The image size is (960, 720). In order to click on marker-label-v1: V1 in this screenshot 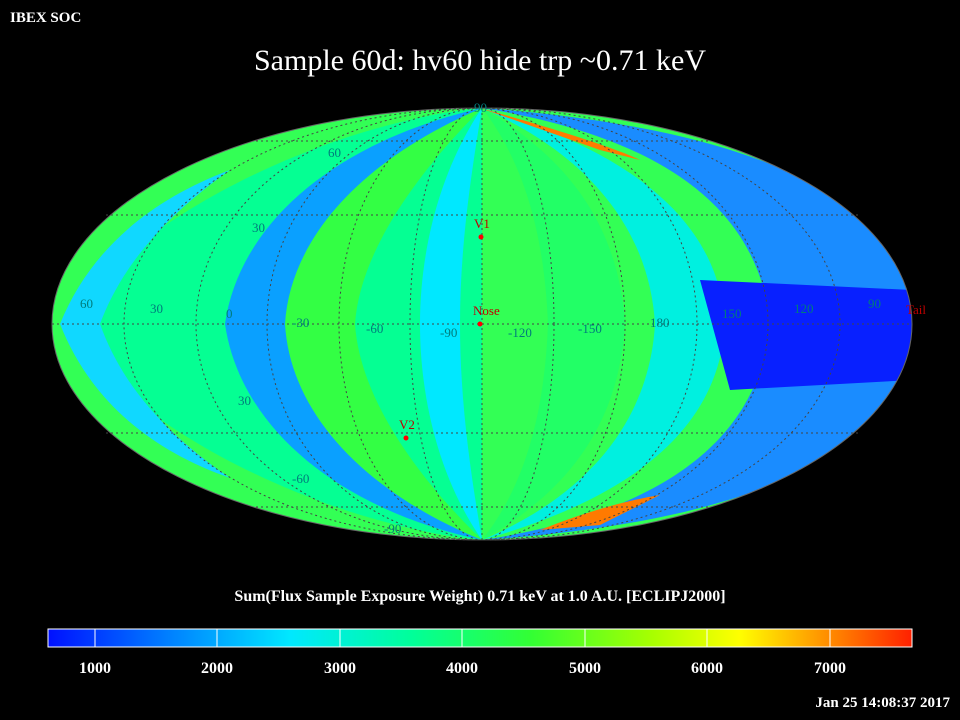, I will do `click(482, 223)`.